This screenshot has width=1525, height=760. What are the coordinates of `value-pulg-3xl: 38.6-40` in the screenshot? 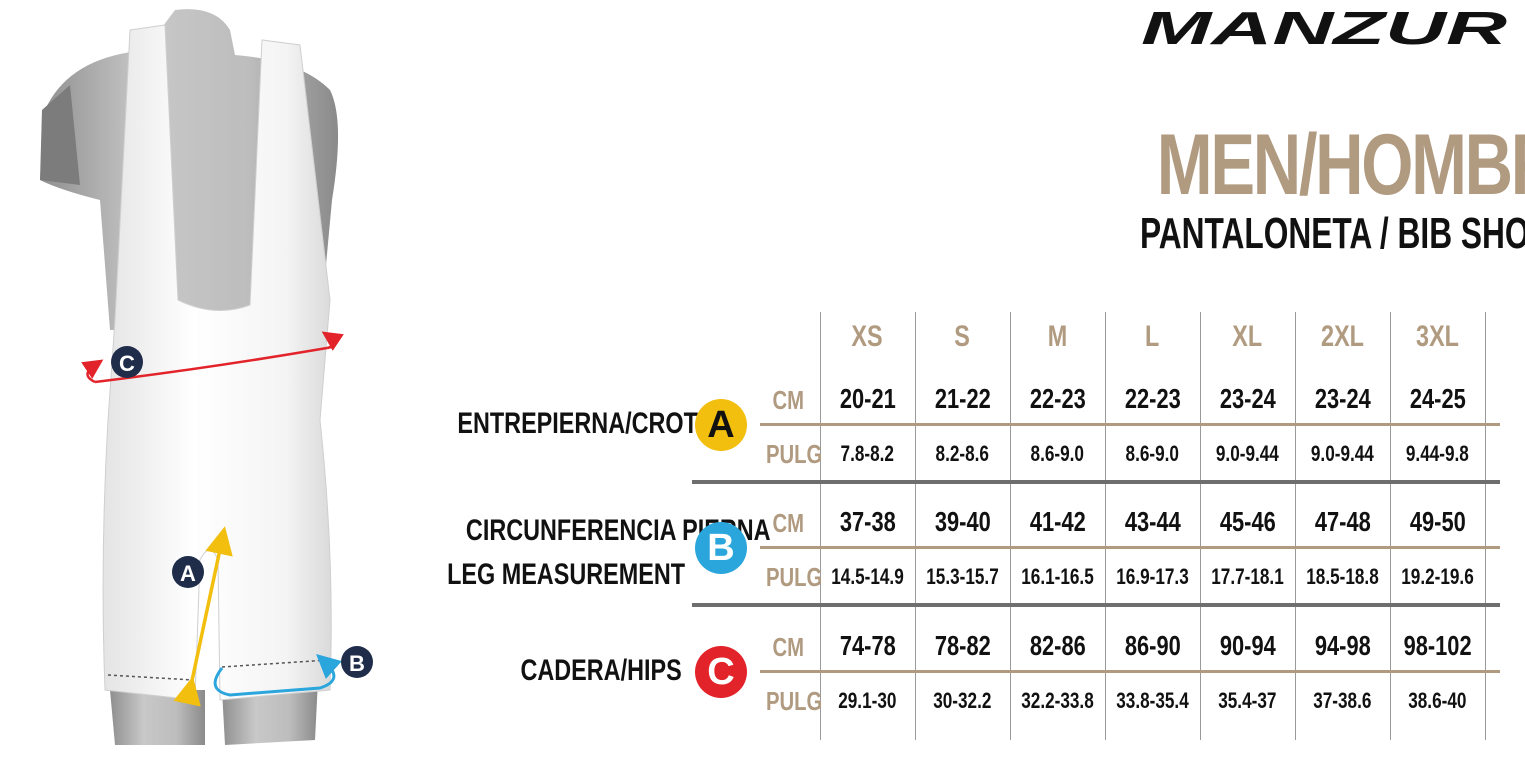 It's located at (1437, 700).